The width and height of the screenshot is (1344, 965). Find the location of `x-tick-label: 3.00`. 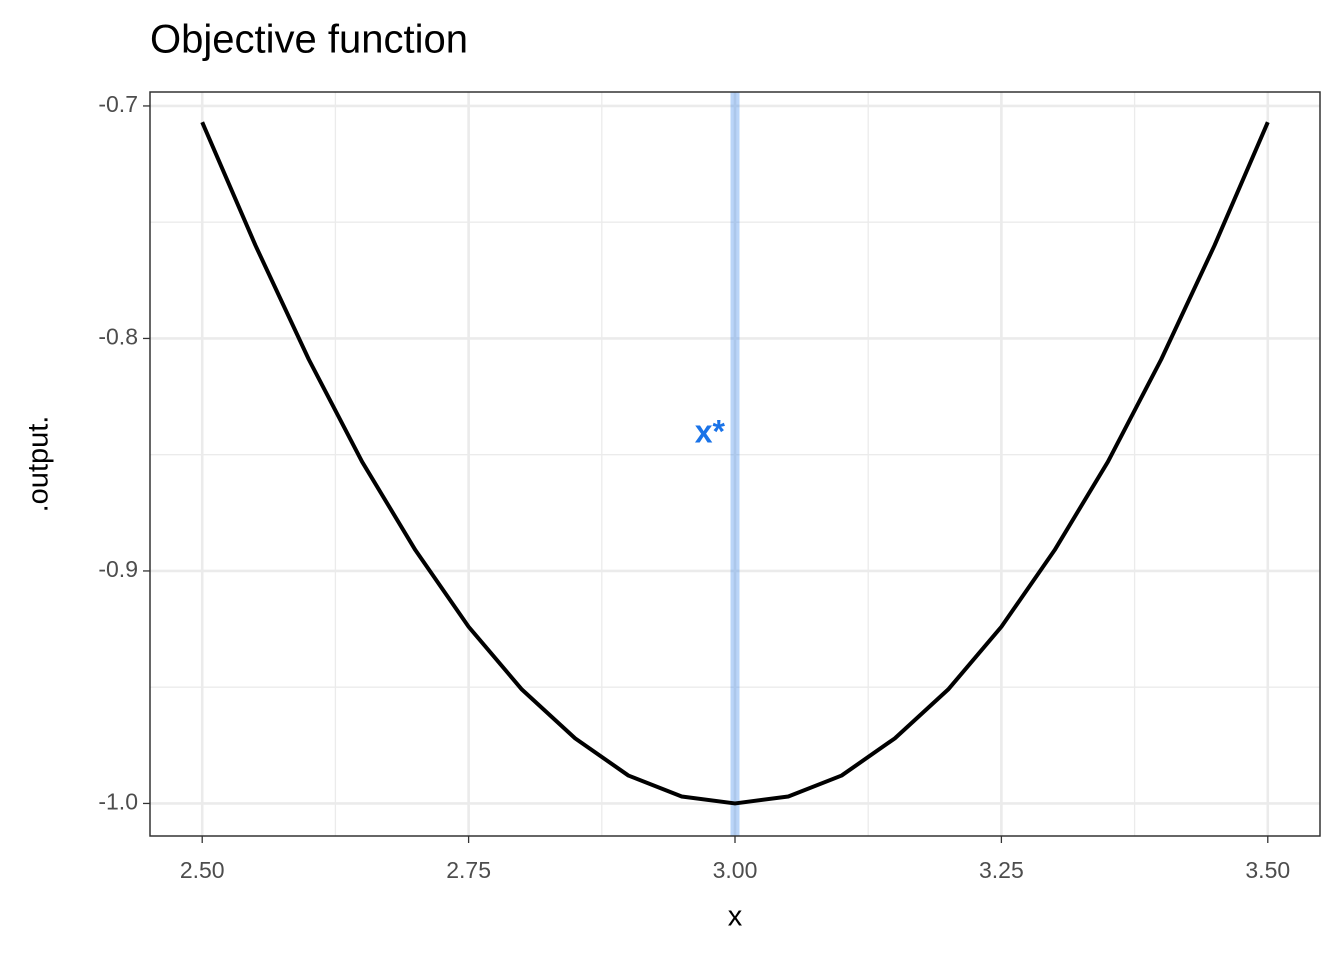

x-tick-label: 3.00 is located at coordinates (735, 870).